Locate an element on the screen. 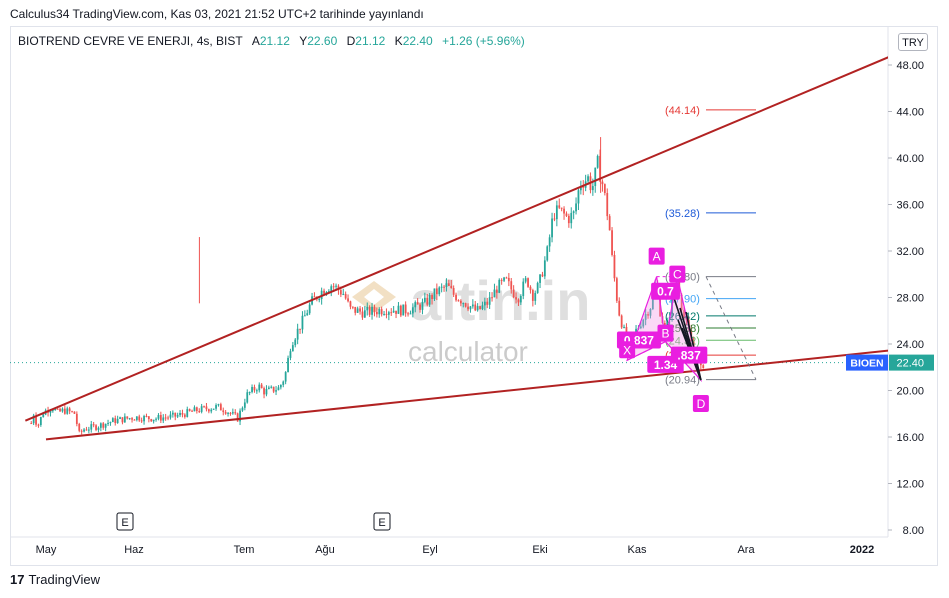 Image resolution: width=949 pixels, height=598 pixels. close-label: K is located at coordinates (398, 41).